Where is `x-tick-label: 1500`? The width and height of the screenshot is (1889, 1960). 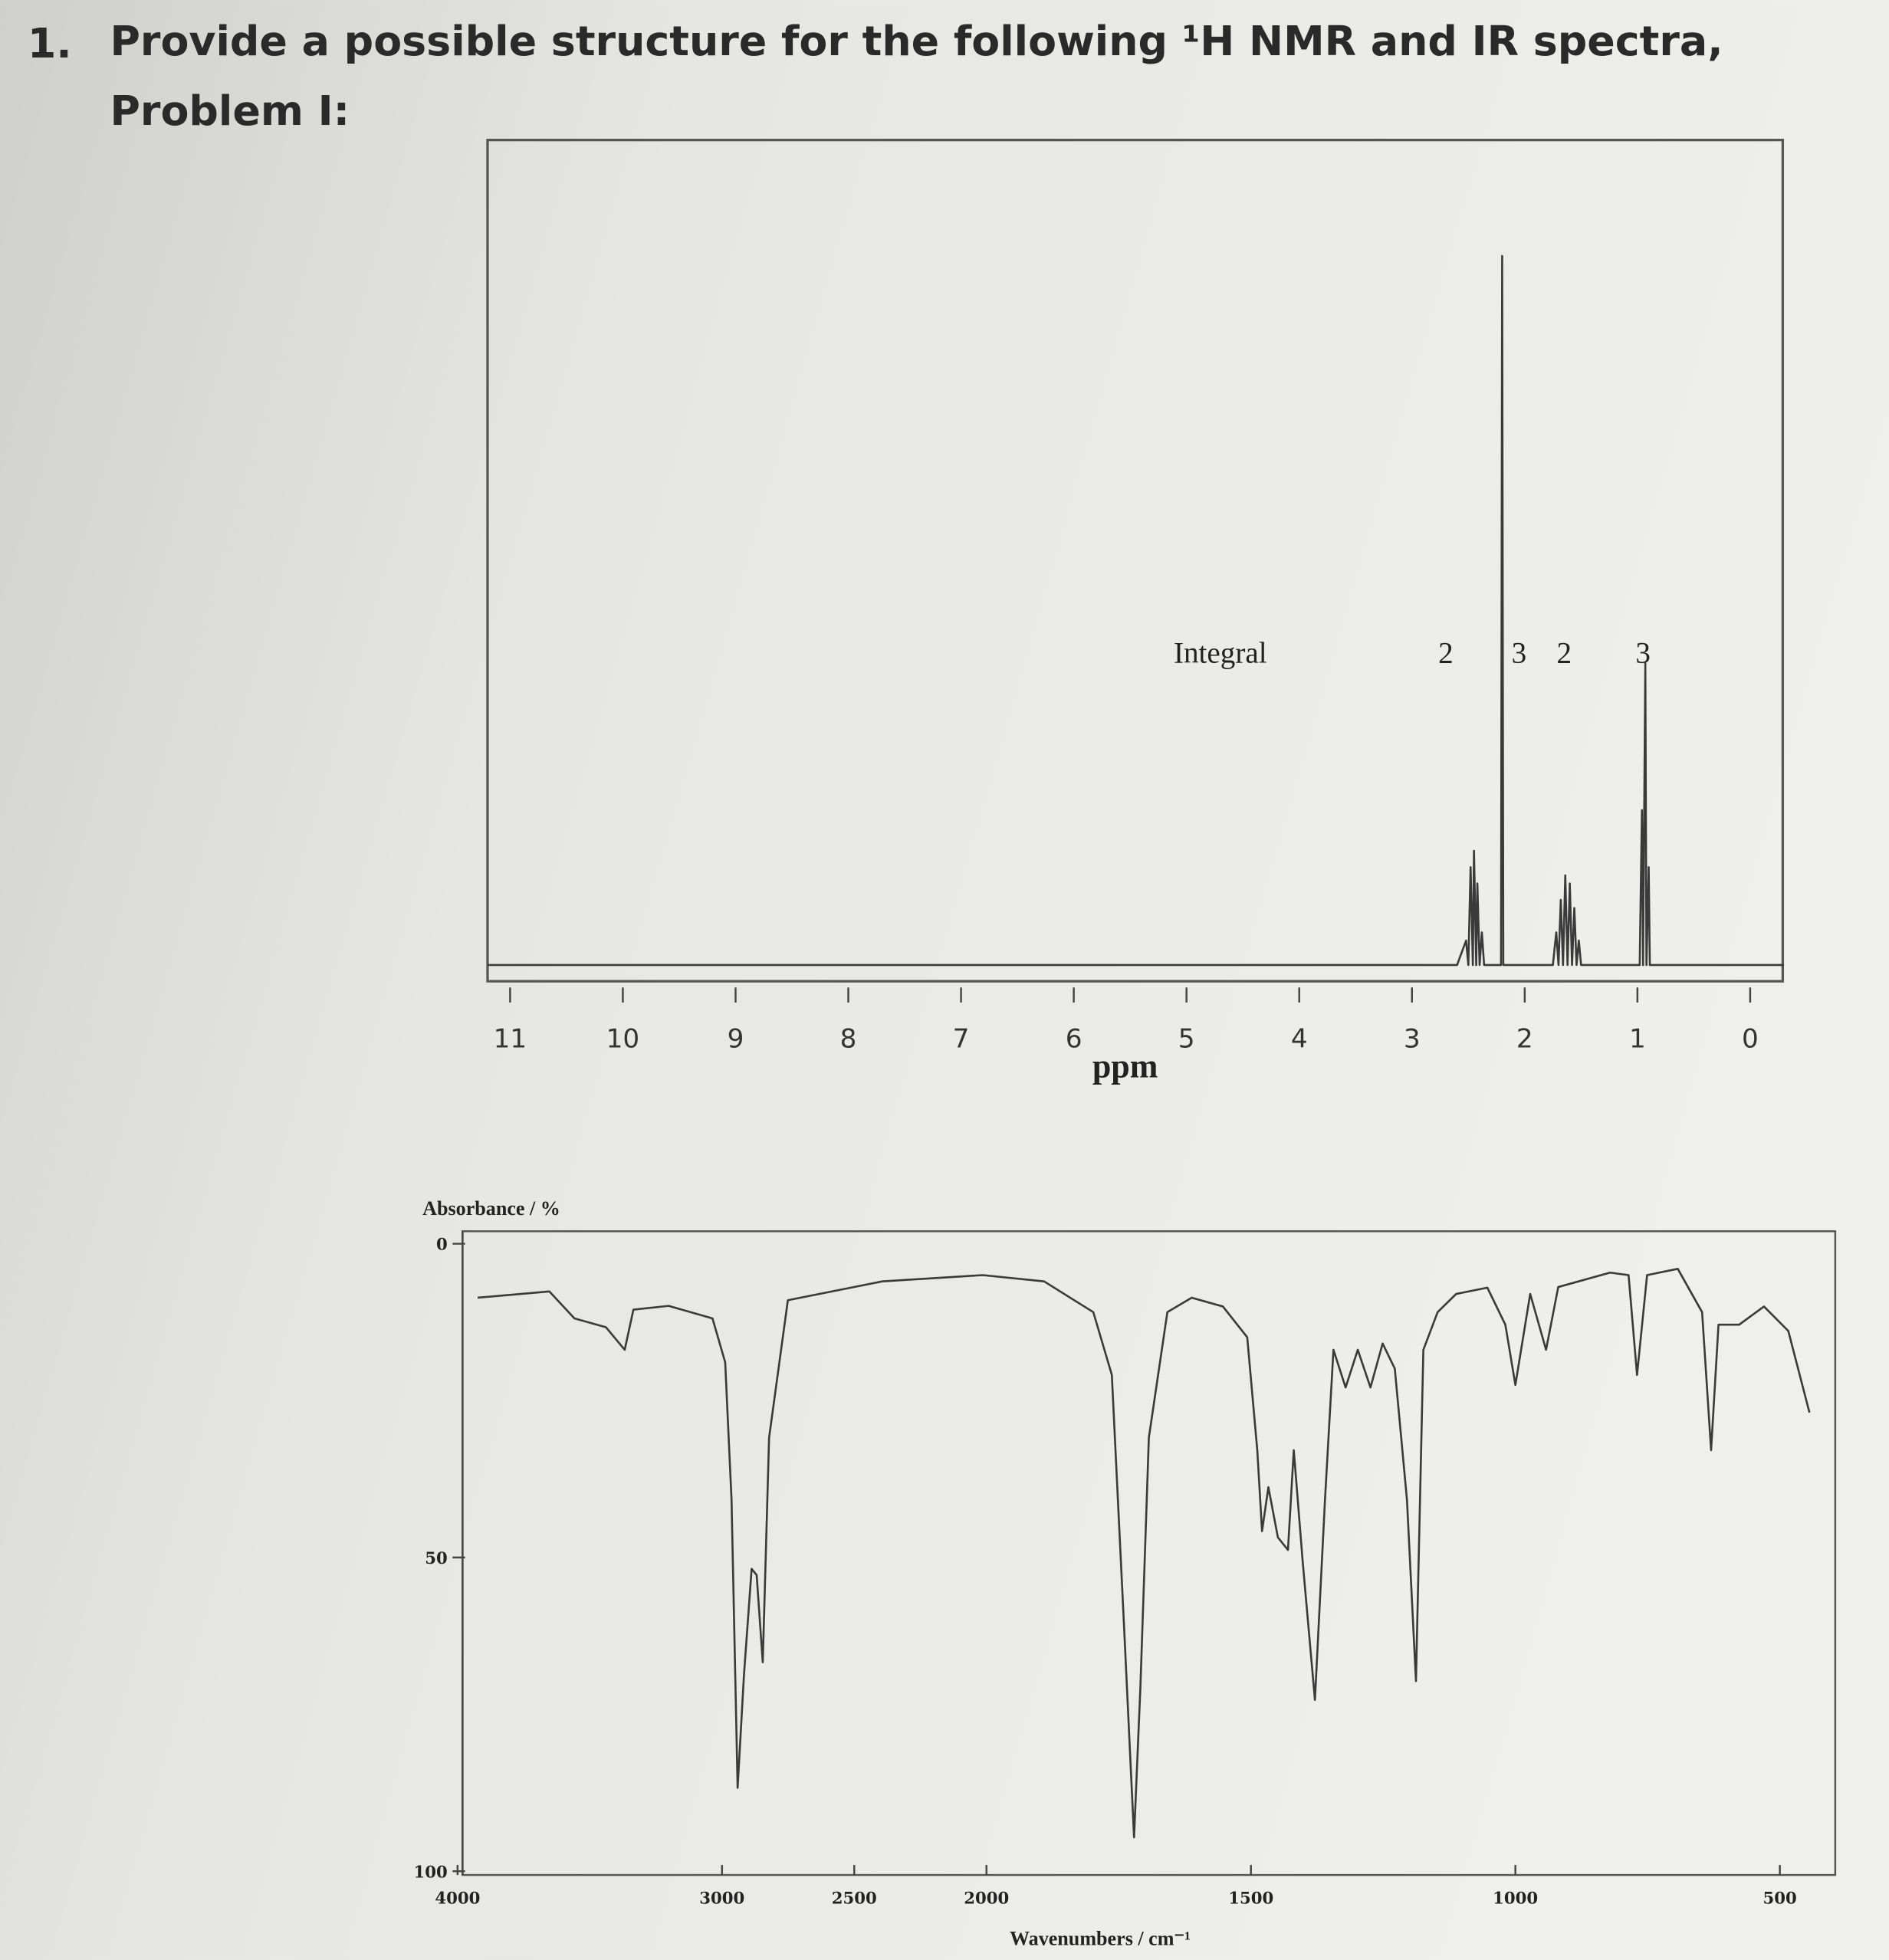
x-tick-label: 1500 is located at coordinates (1250, 1898).